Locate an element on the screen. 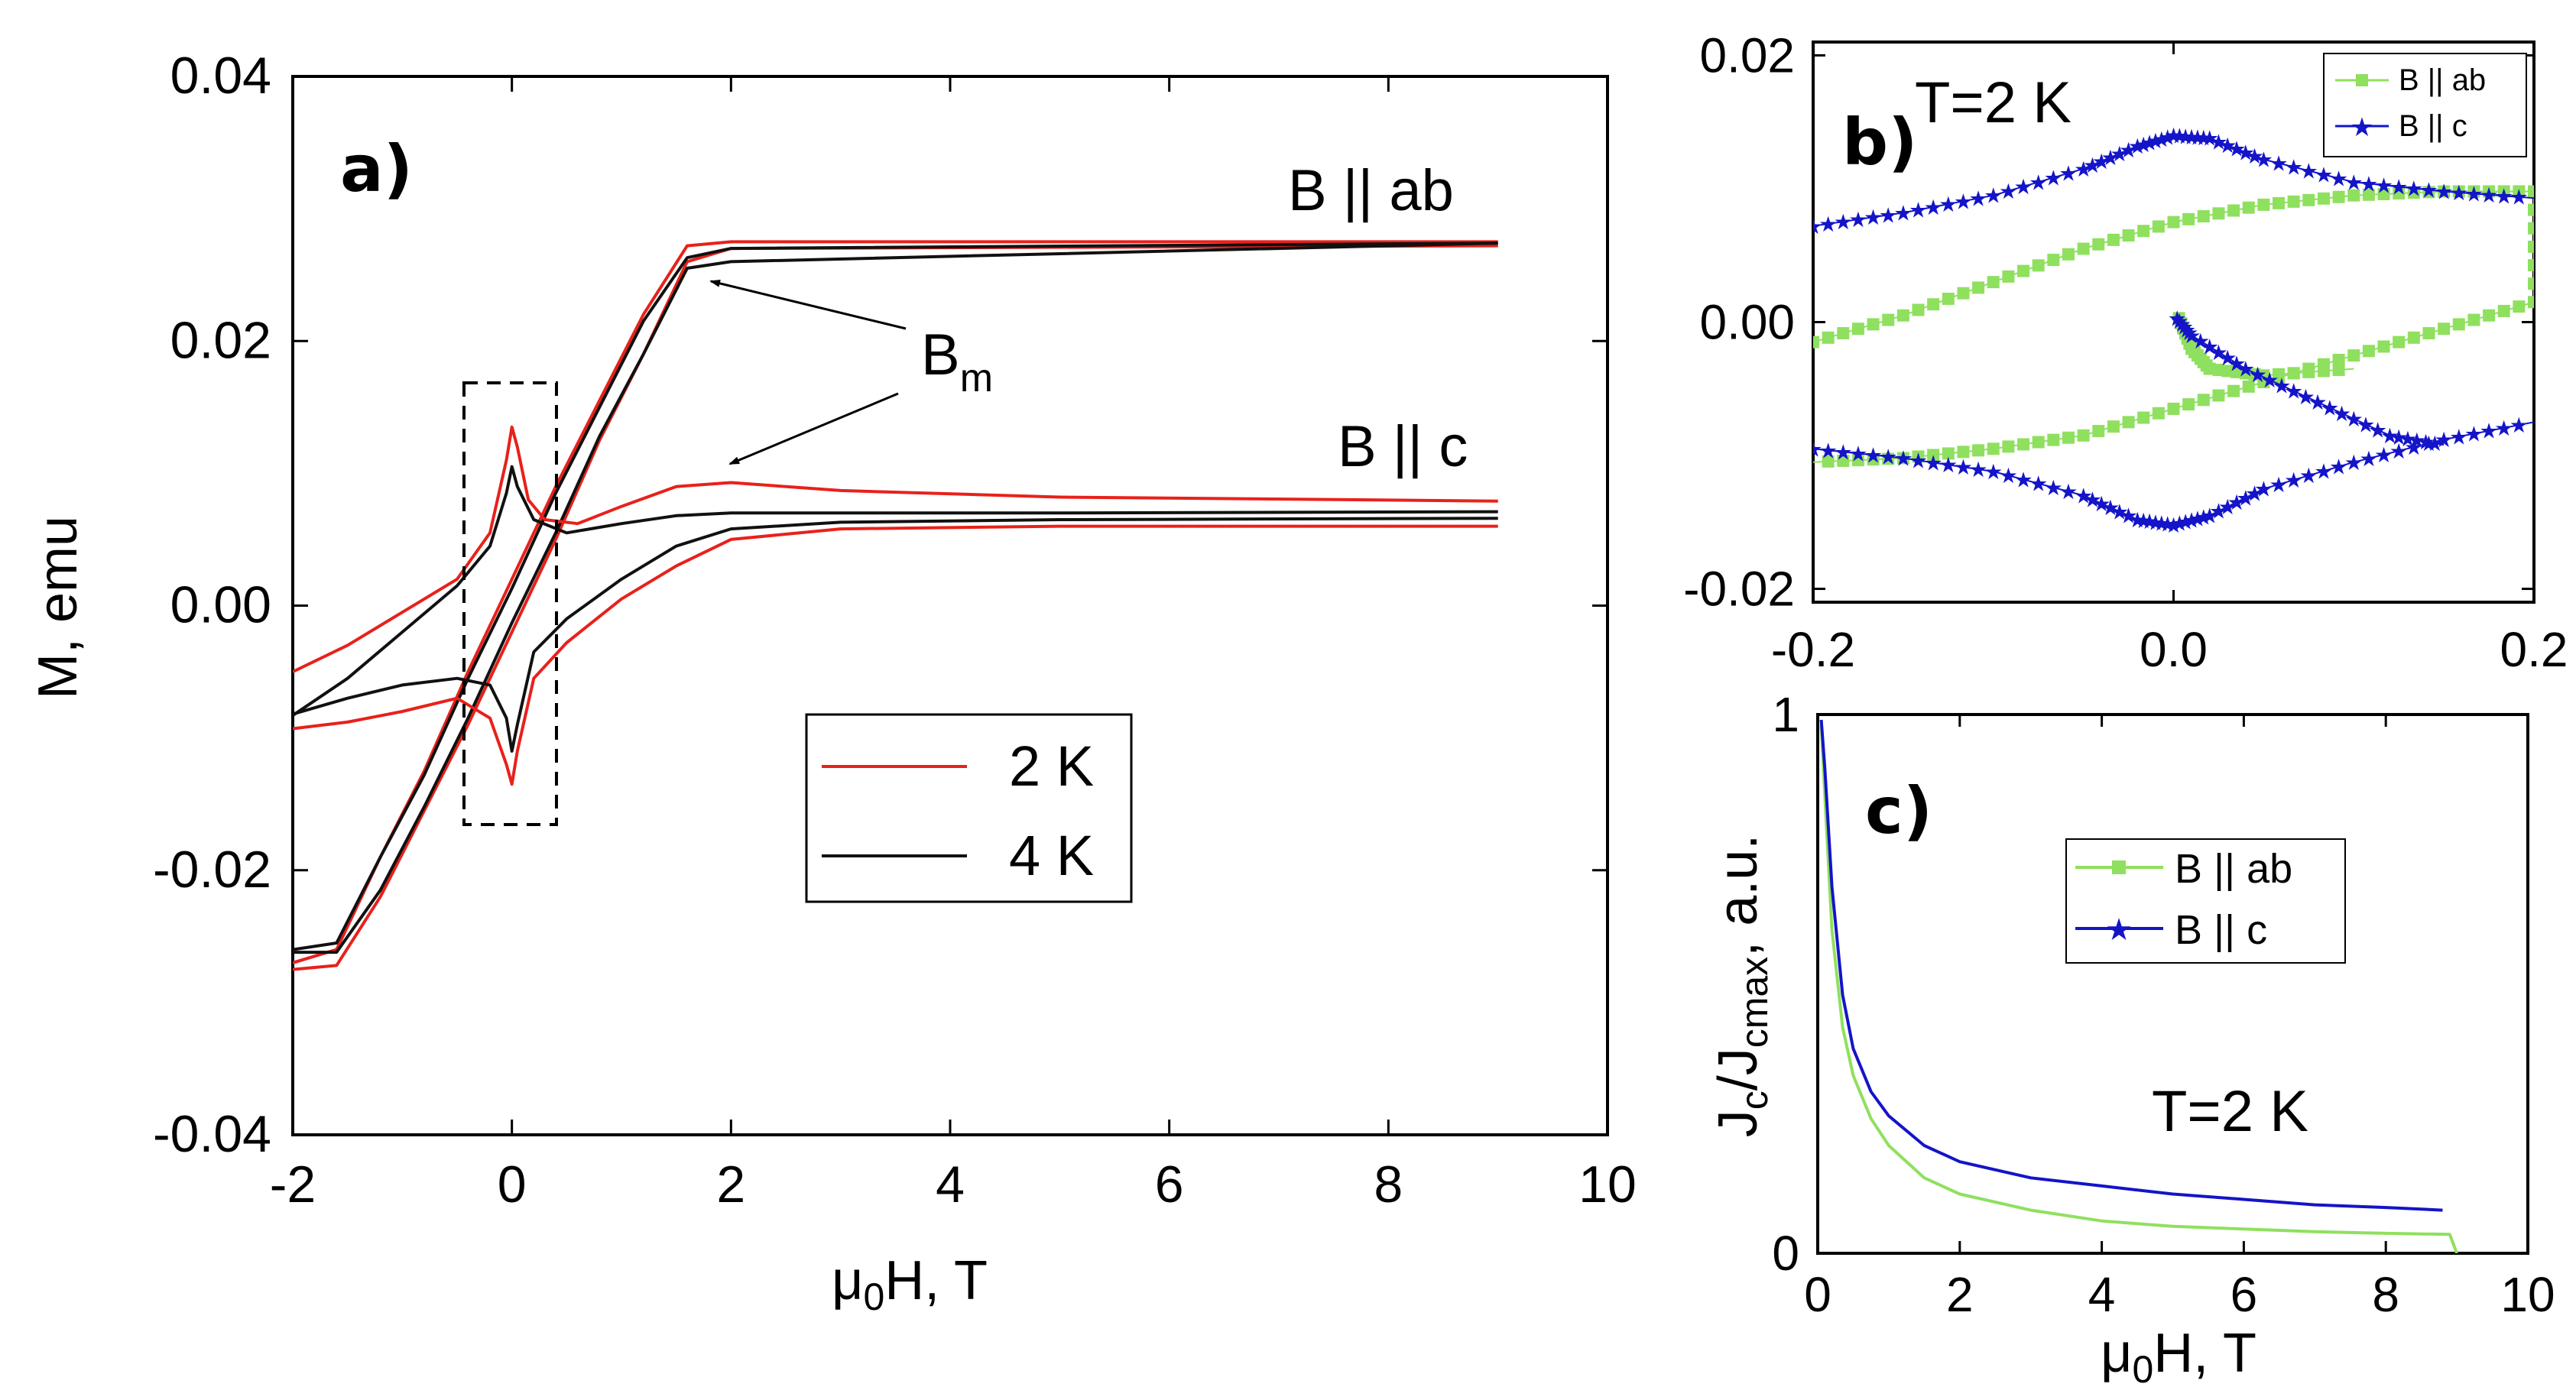 Image resolution: width=2576 pixels, height=1387 pixels. panel-b-title: T=2 K is located at coordinates (1994, 102).